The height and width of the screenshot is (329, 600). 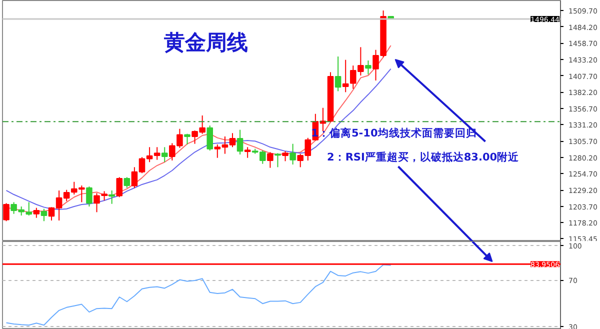 I want to click on annotation: 2：RSI严重超买，以破抵达83.00附近, so click(x=423, y=157).